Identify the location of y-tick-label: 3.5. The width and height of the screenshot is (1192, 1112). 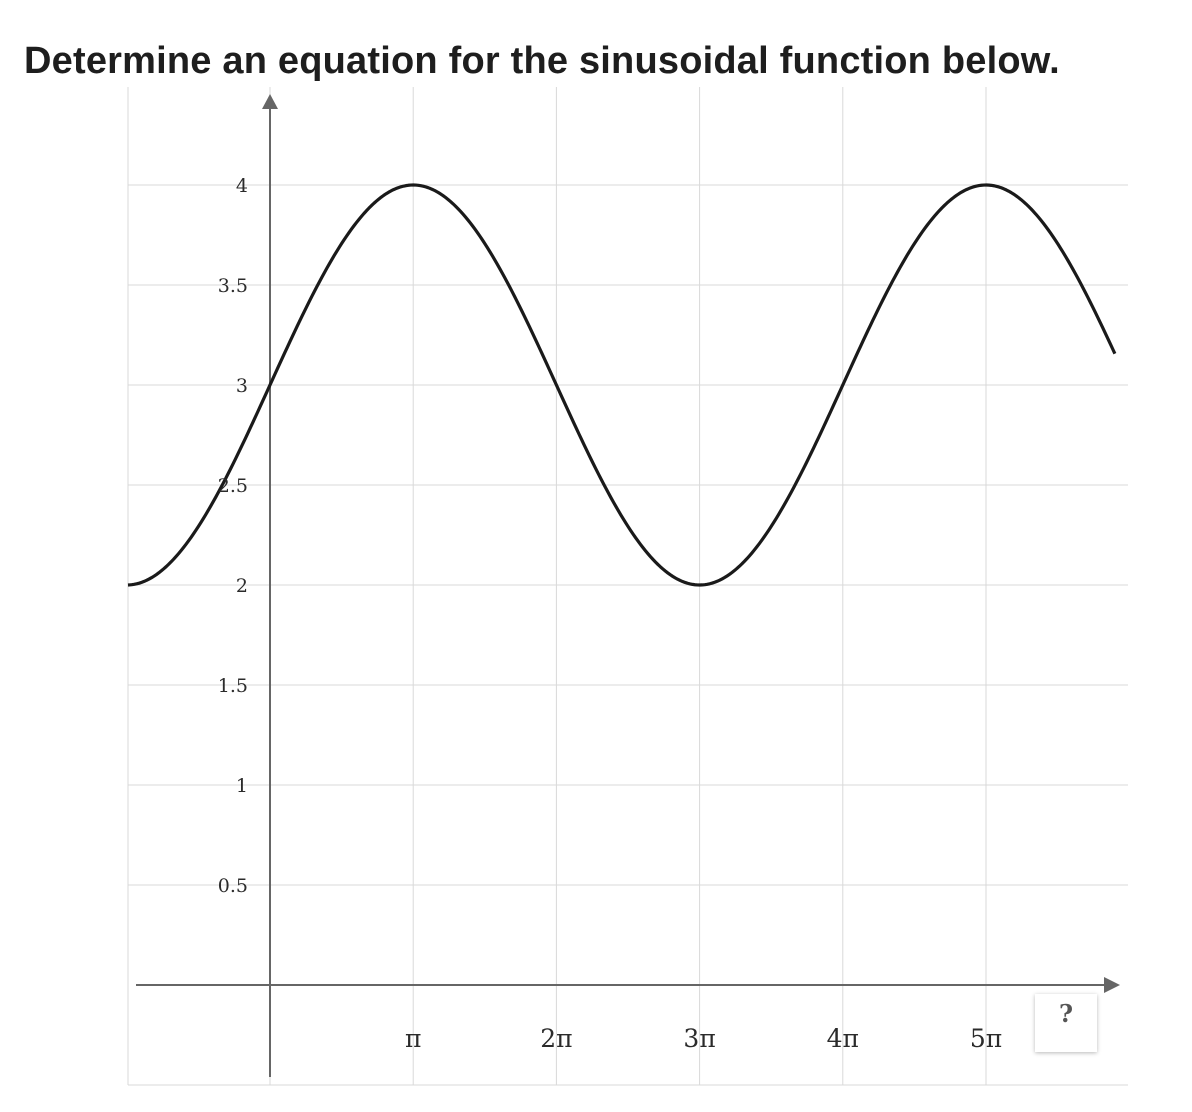
(233, 286).